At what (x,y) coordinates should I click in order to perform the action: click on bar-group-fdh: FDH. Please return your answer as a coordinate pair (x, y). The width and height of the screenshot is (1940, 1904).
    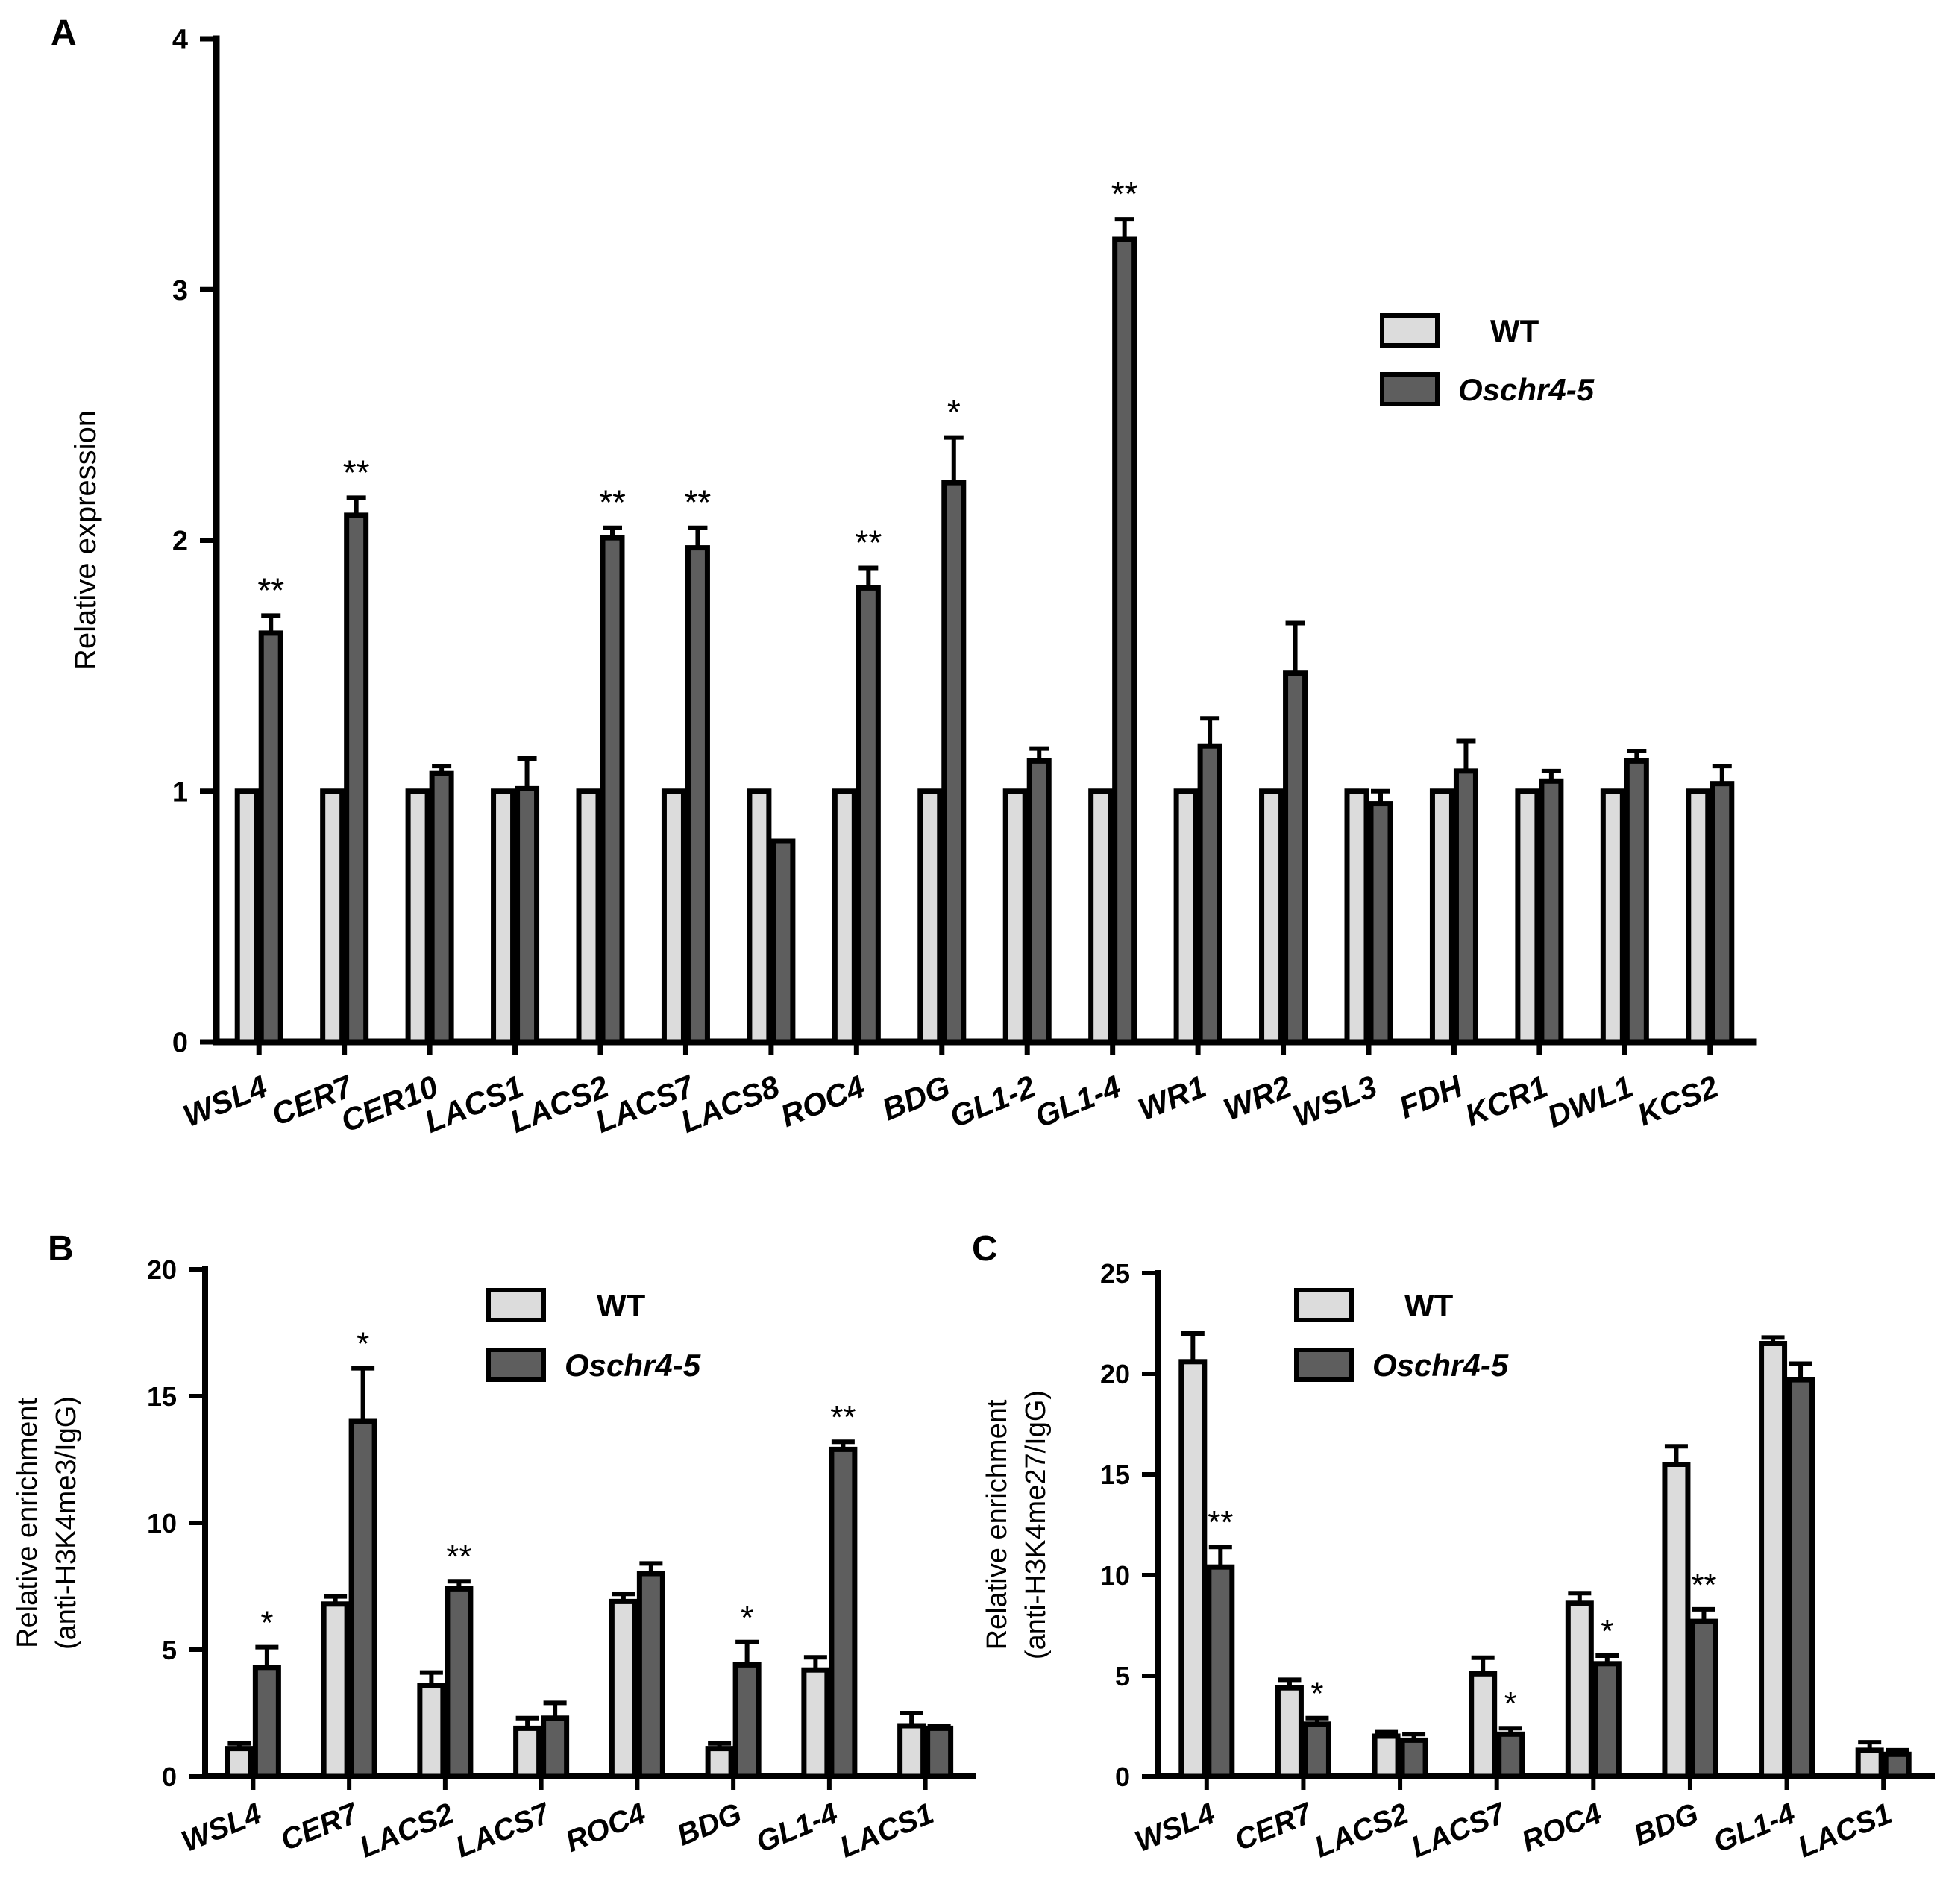
    Looking at the image, I should click on (1436, 931).